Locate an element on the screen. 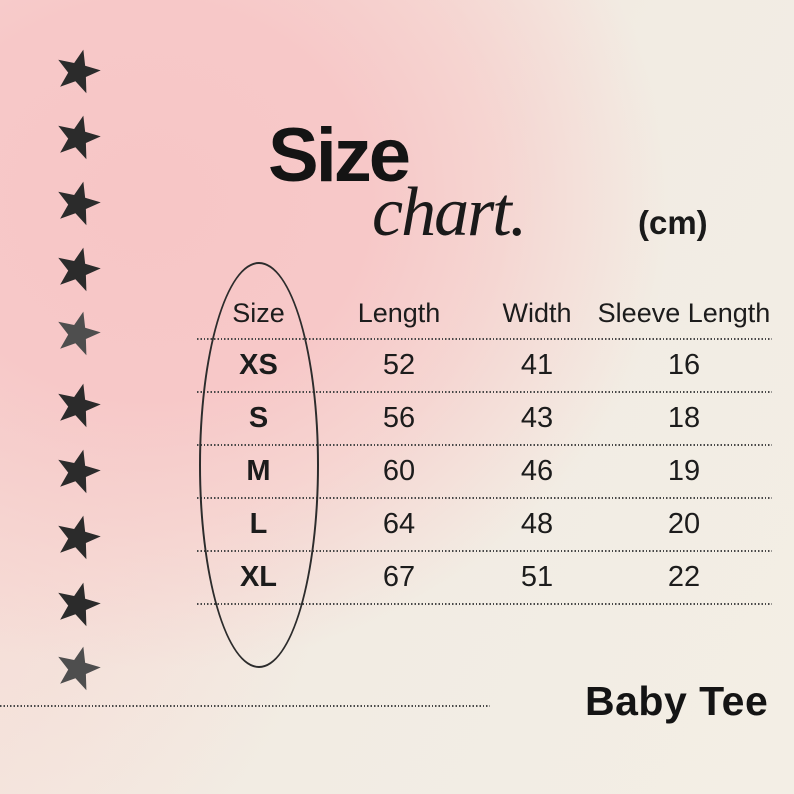  product-label: Baby Tee is located at coordinates (677, 701).